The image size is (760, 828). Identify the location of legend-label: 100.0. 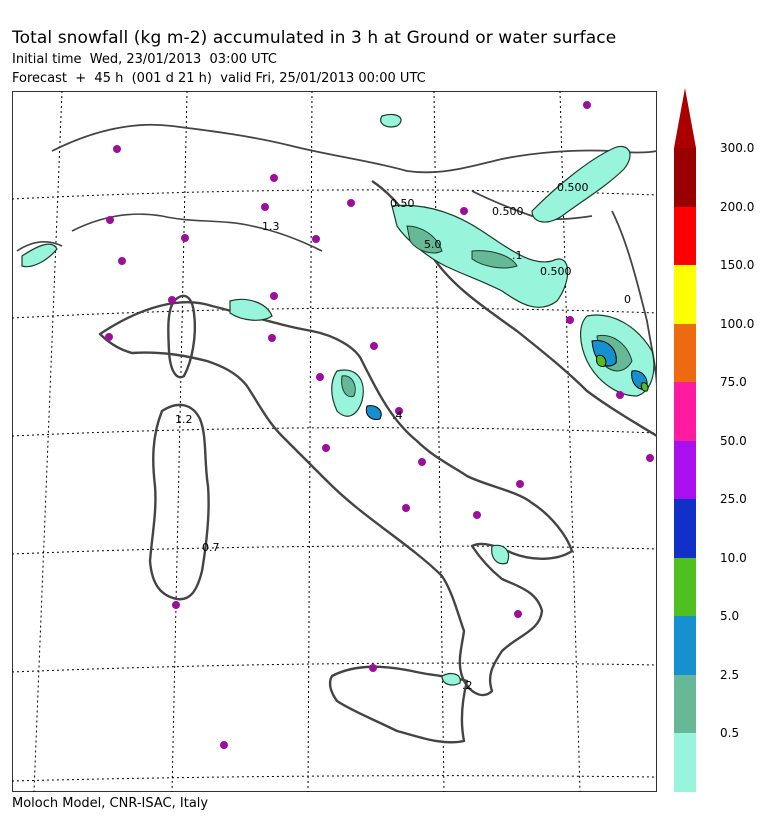
(737, 323).